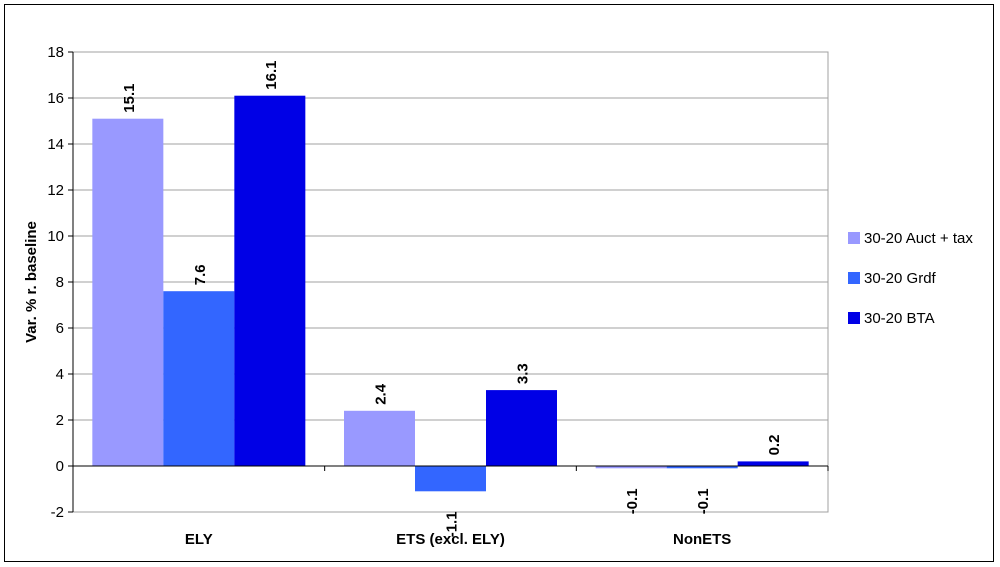 The image size is (1000, 567). Describe the element at coordinates (702, 539) in the screenshot. I see `x-category-label: NonETS` at that location.